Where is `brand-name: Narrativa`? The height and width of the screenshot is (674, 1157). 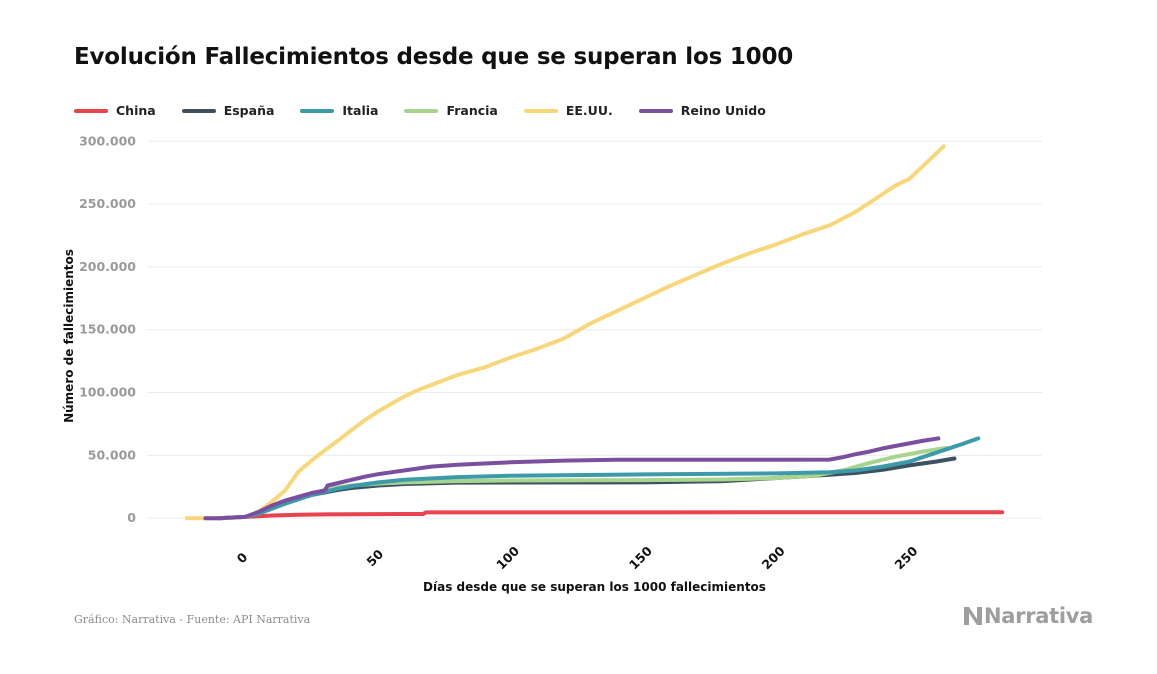
brand-name: Narrativa is located at coordinates (1039, 616).